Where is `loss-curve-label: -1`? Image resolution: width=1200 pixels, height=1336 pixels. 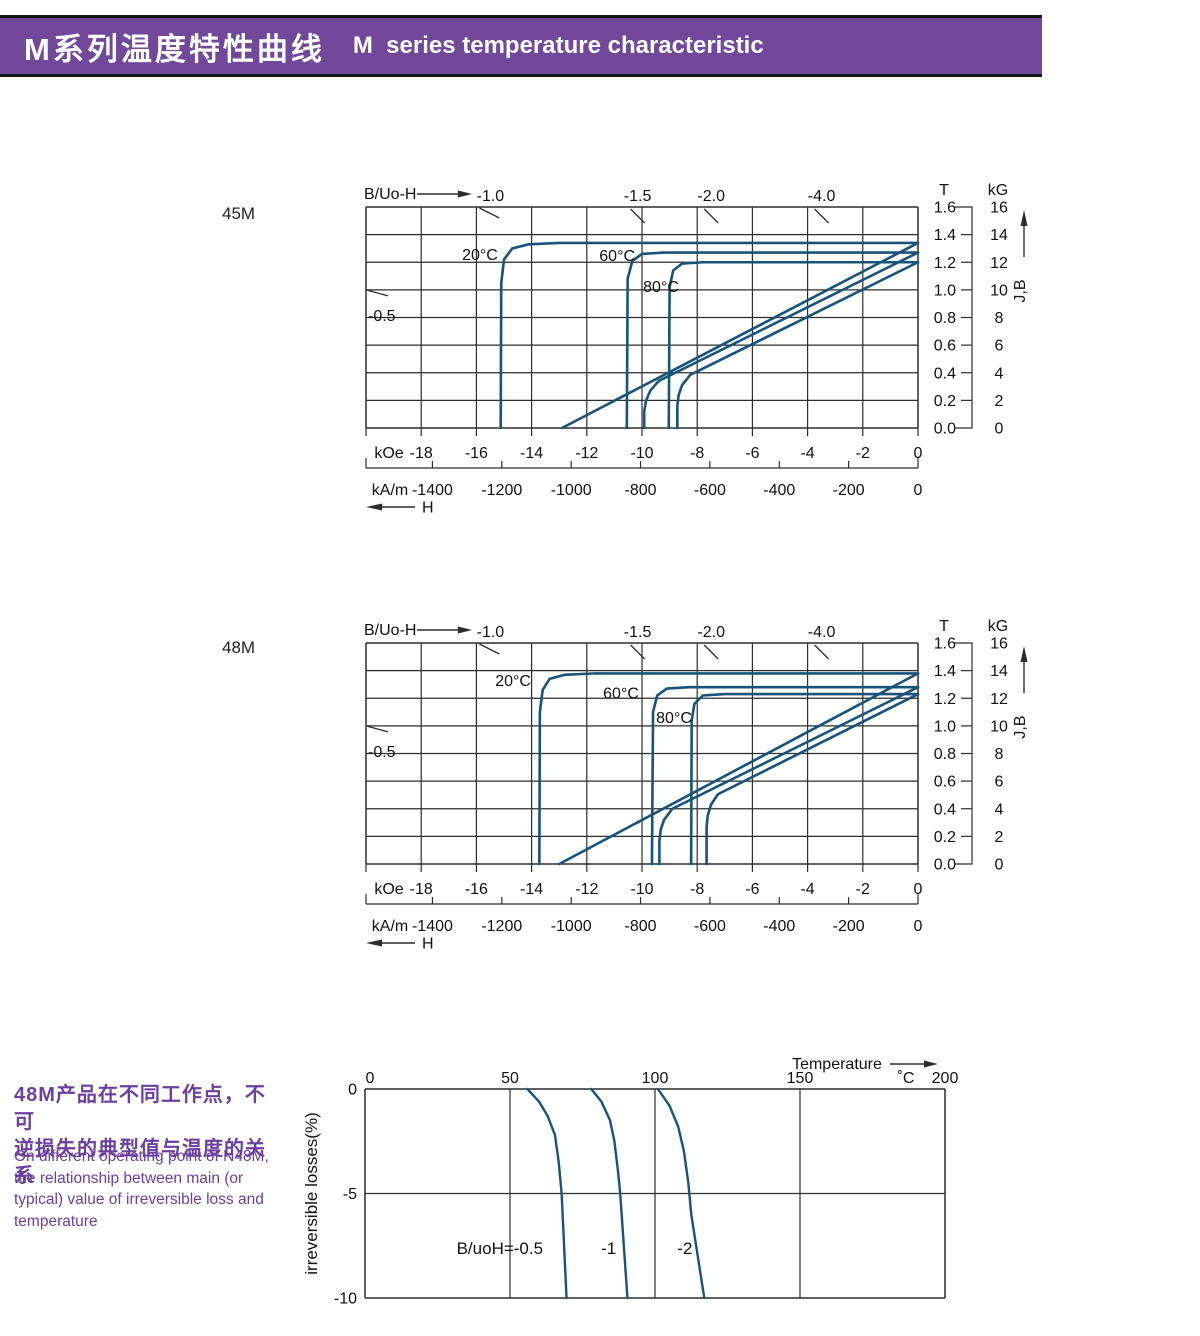 loss-curve-label: -1 is located at coordinates (608, 1248).